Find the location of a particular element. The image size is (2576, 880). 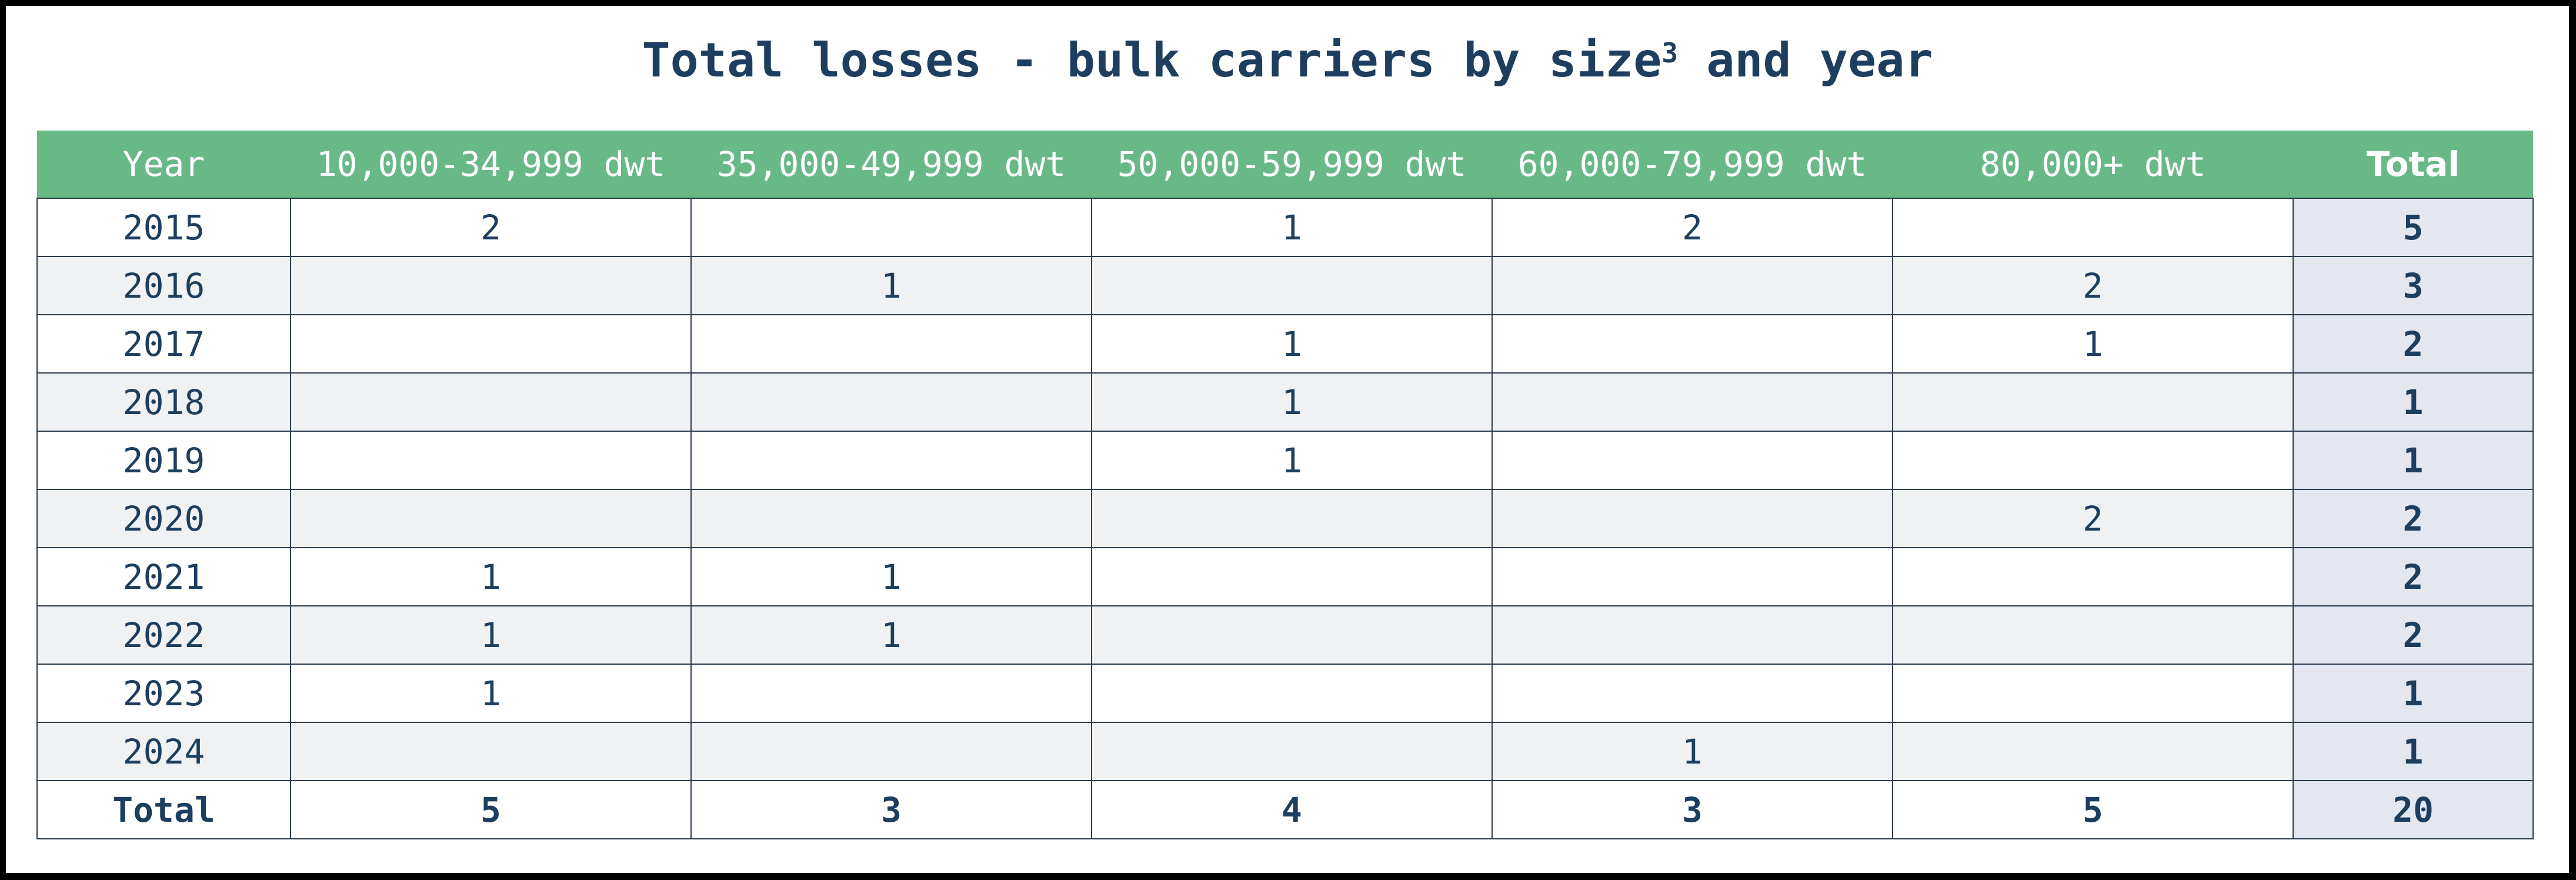

table-cell-10-000-34-999-dwt: 2 is located at coordinates (491, 227).